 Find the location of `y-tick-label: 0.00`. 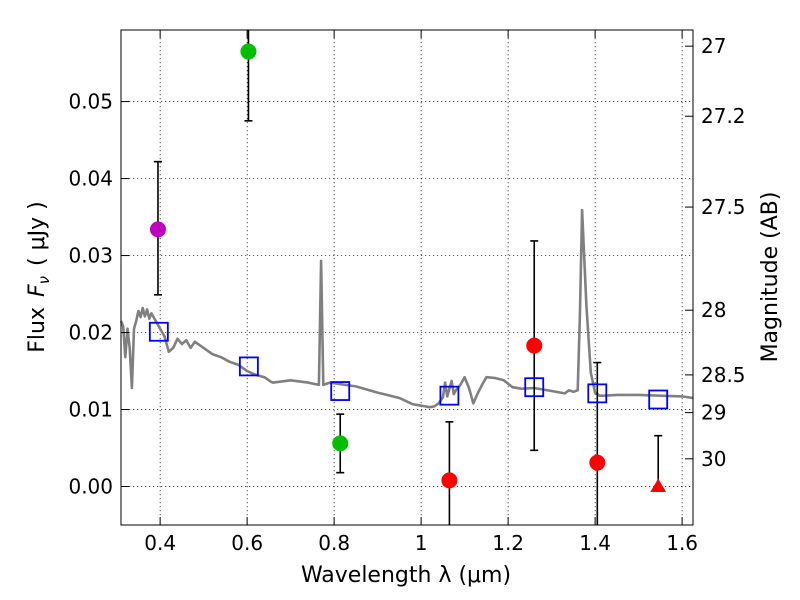

y-tick-label: 0.00 is located at coordinates (90, 487).